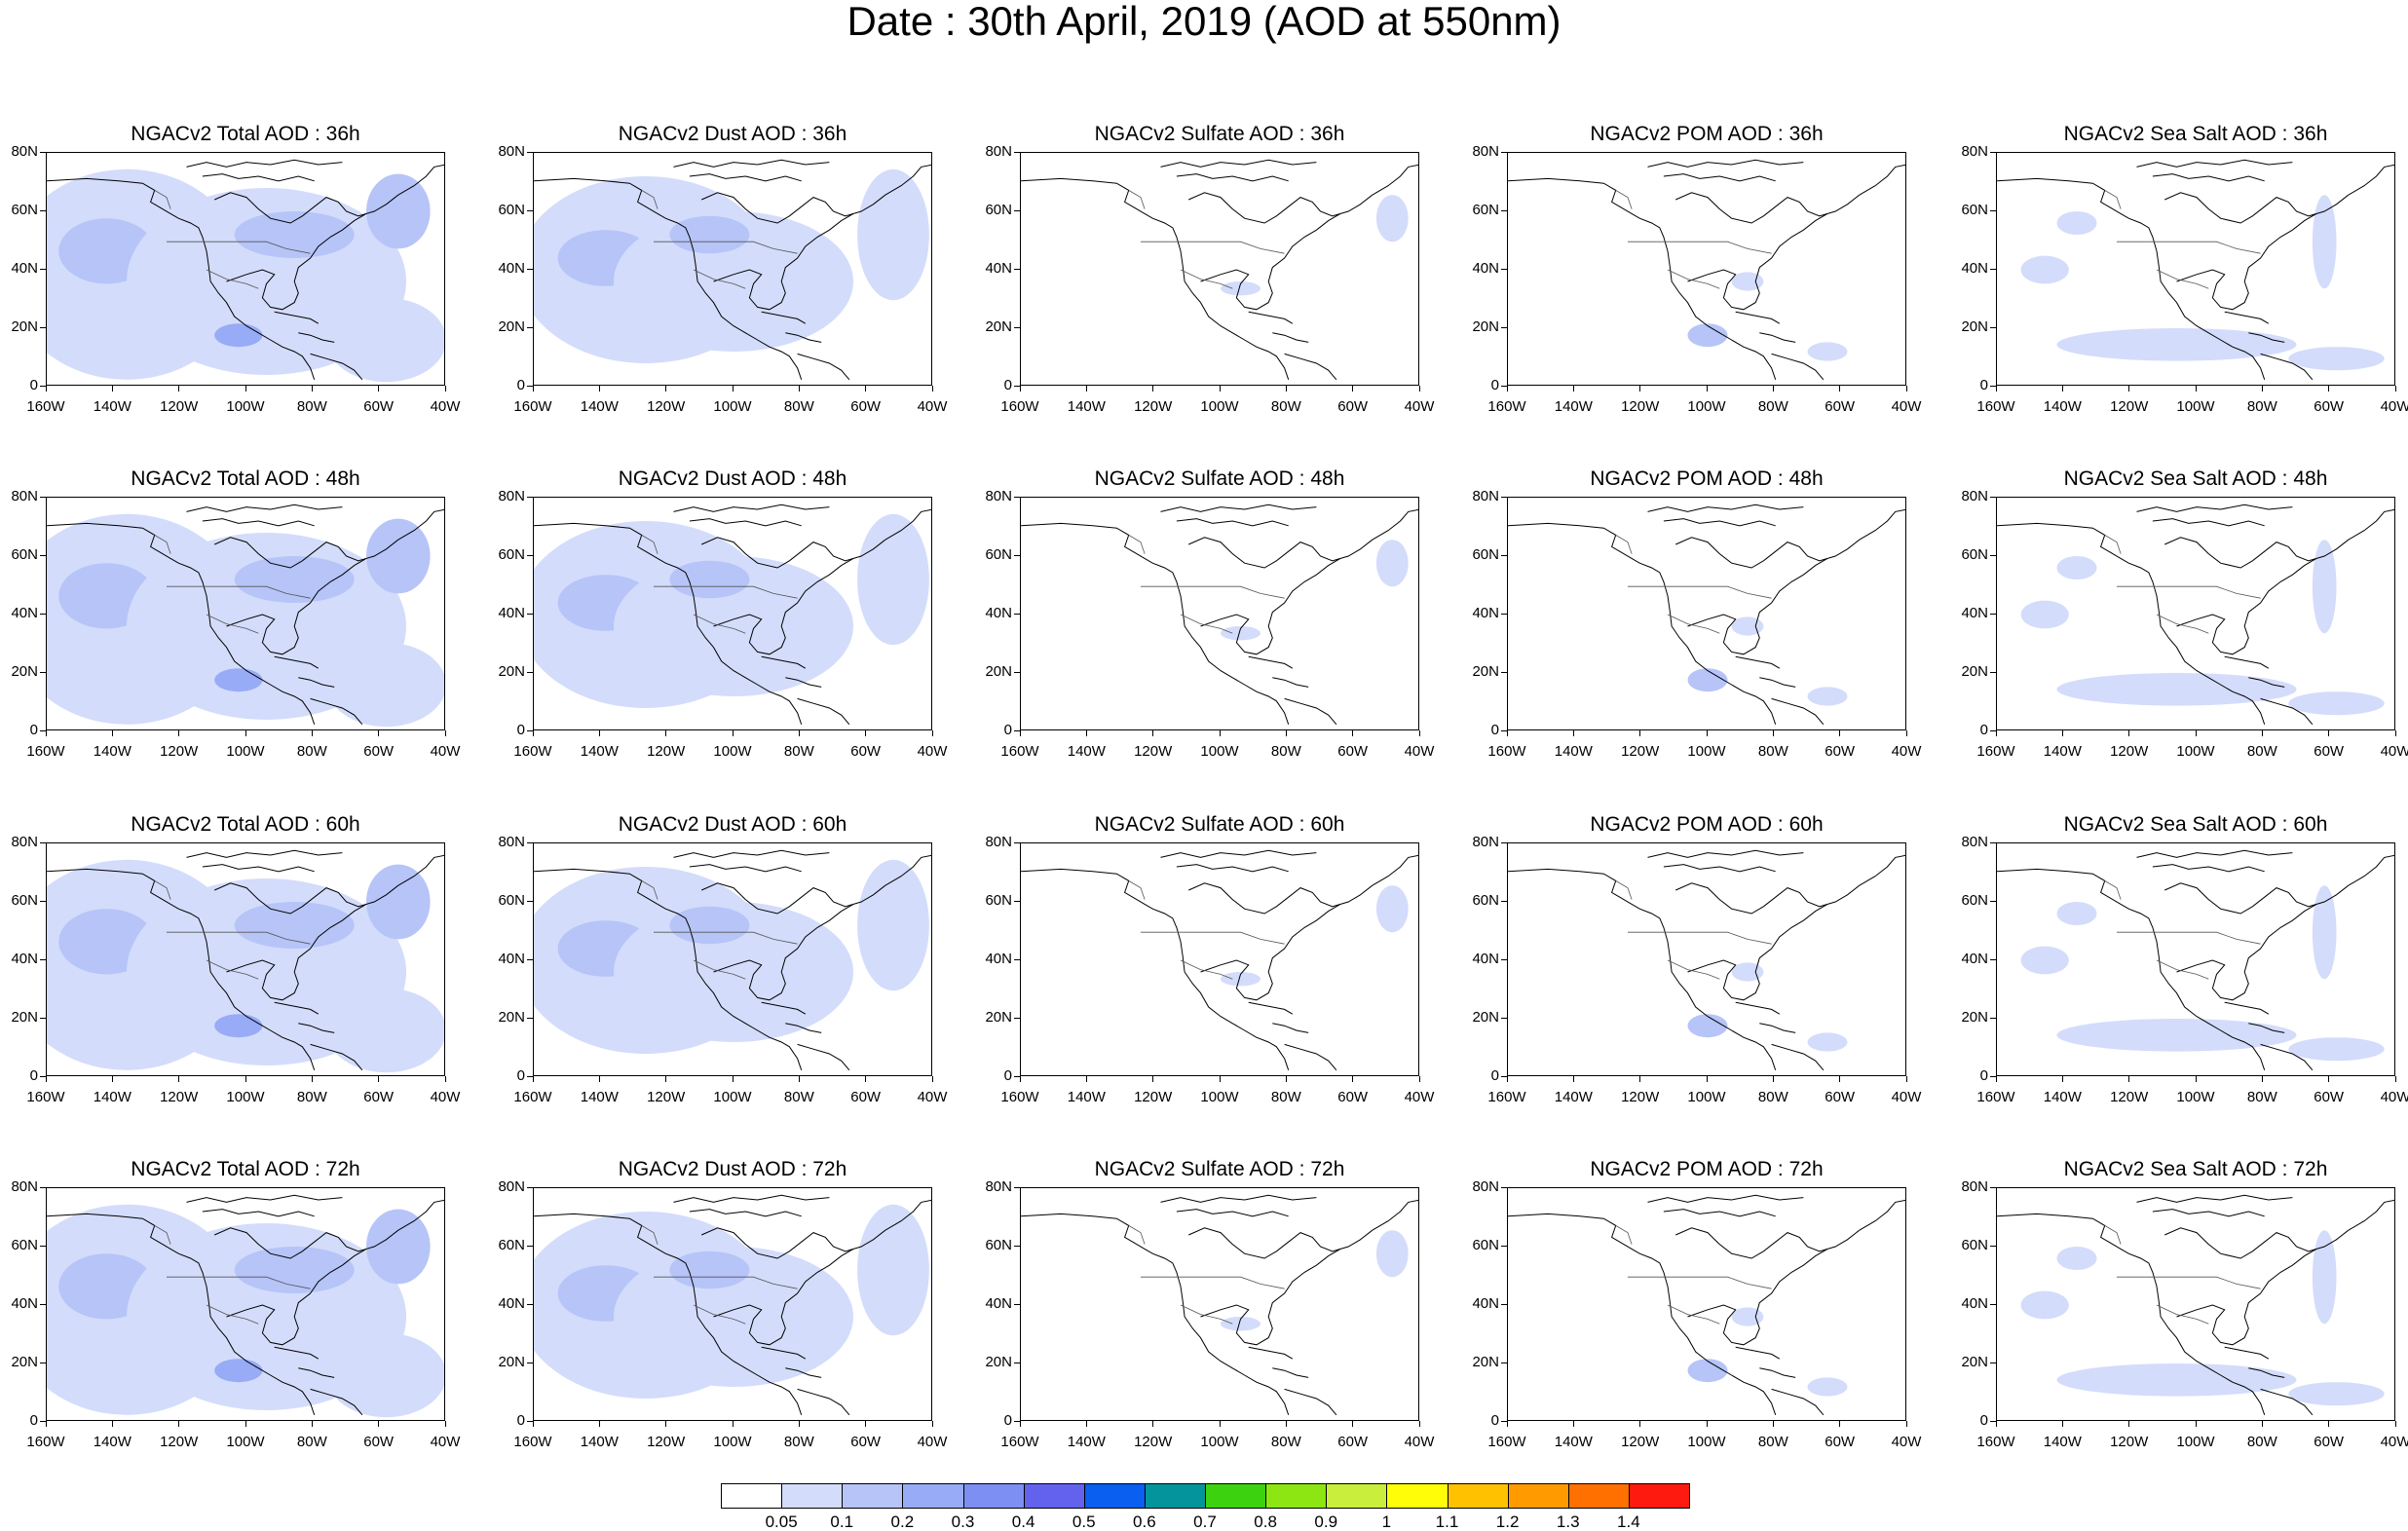 The width and height of the screenshot is (2408, 1531). I want to click on map-panel-dust, so click(732, 613).